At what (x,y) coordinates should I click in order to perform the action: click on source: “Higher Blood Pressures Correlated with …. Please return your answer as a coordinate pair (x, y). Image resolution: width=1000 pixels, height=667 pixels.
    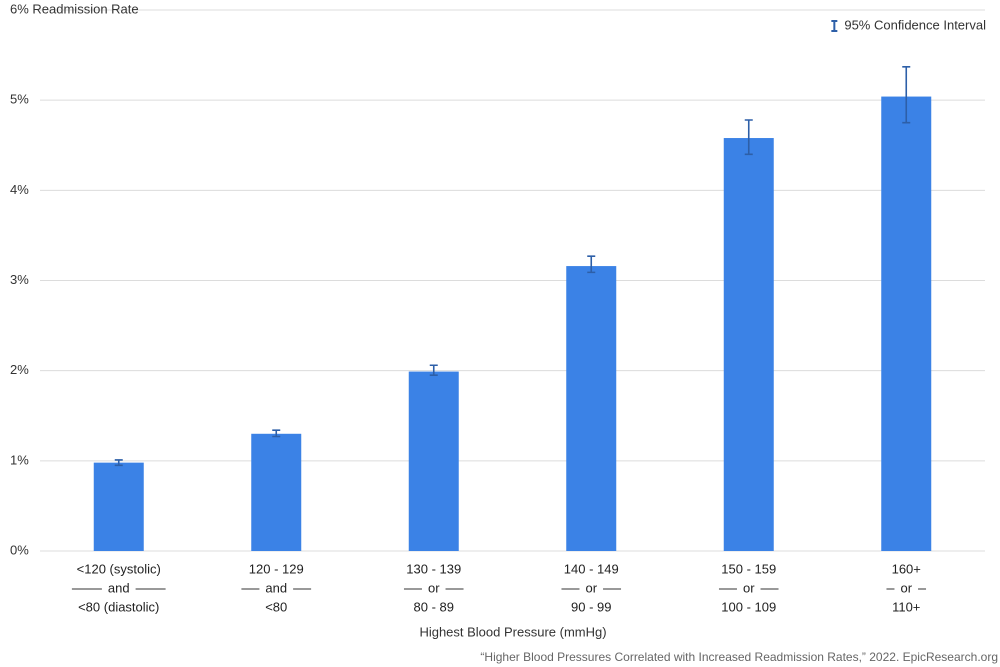
    Looking at the image, I should click on (739, 657).